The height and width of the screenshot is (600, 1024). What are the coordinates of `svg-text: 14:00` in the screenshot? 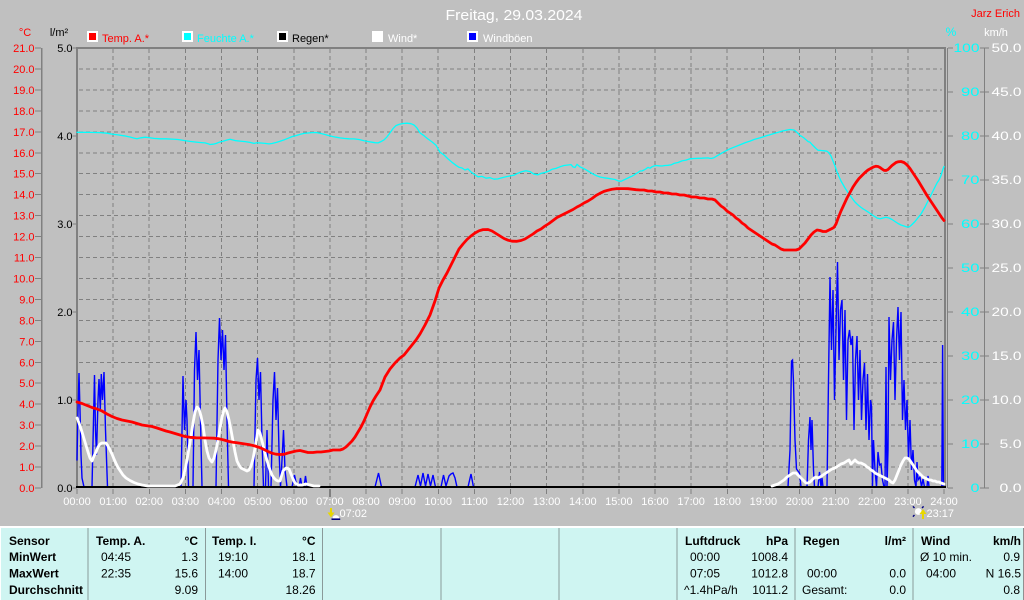 It's located at (583, 502).